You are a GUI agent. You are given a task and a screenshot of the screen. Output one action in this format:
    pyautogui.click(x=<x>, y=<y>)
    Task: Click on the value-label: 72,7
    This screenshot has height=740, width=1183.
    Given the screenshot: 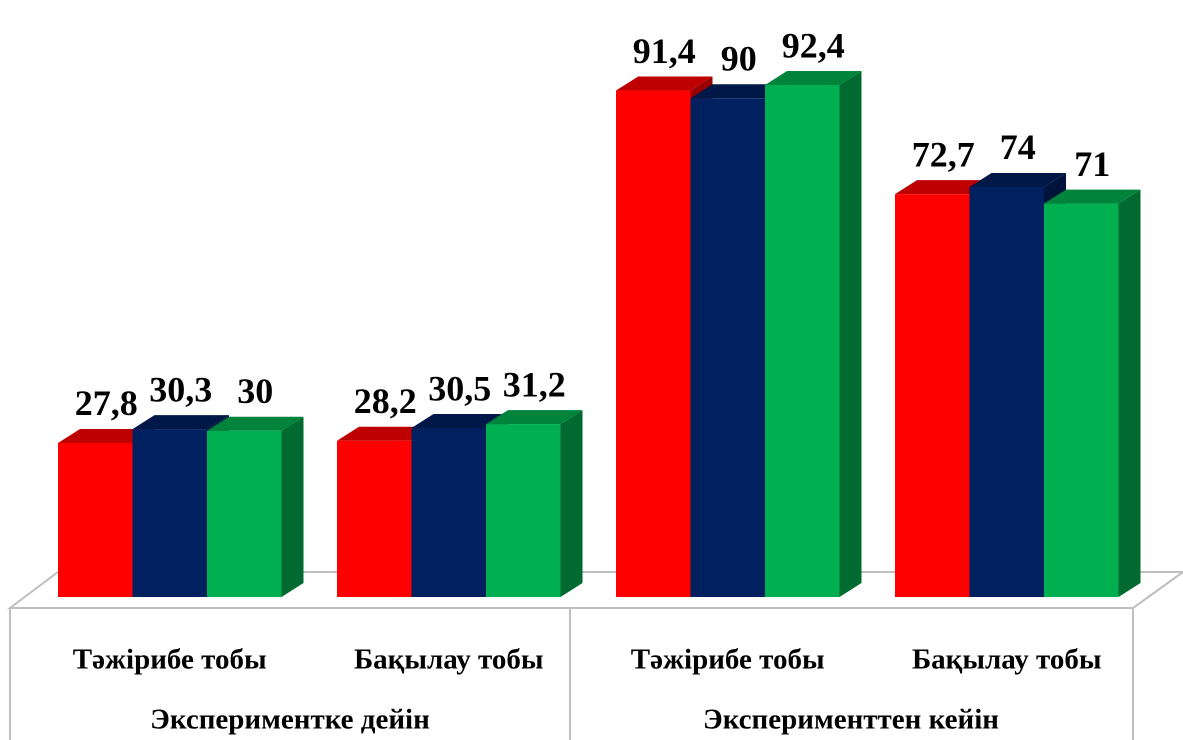 What is the action you would take?
    pyautogui.click(x=943, y=154)
    